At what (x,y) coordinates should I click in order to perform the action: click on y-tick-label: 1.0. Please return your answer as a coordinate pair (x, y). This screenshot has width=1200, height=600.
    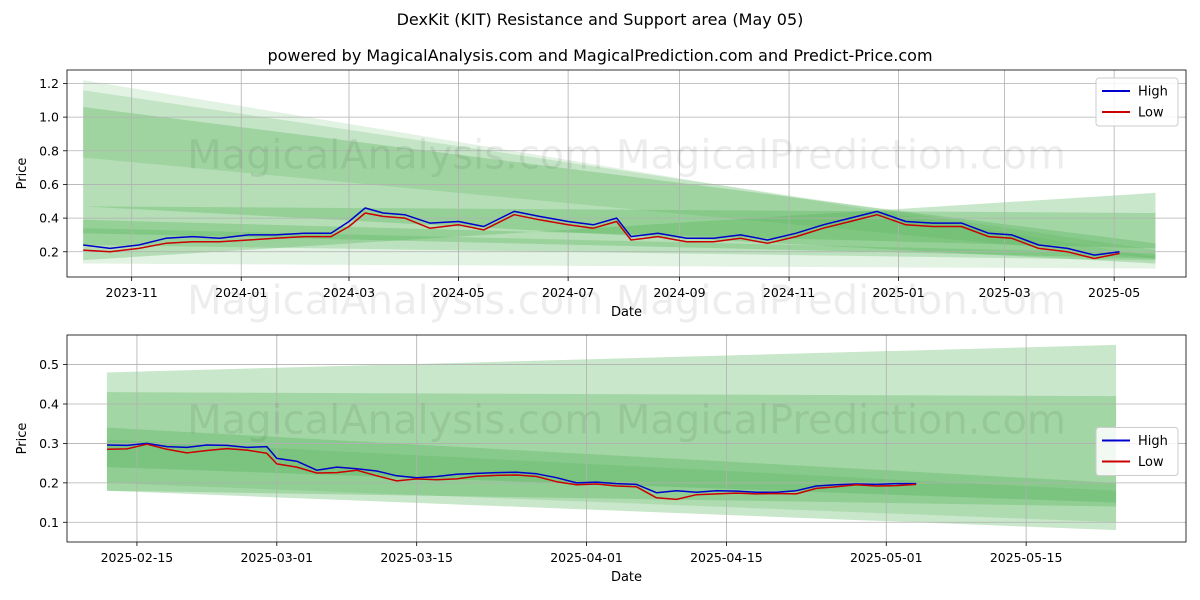
    Looking at the image, I should click on (49, 117).